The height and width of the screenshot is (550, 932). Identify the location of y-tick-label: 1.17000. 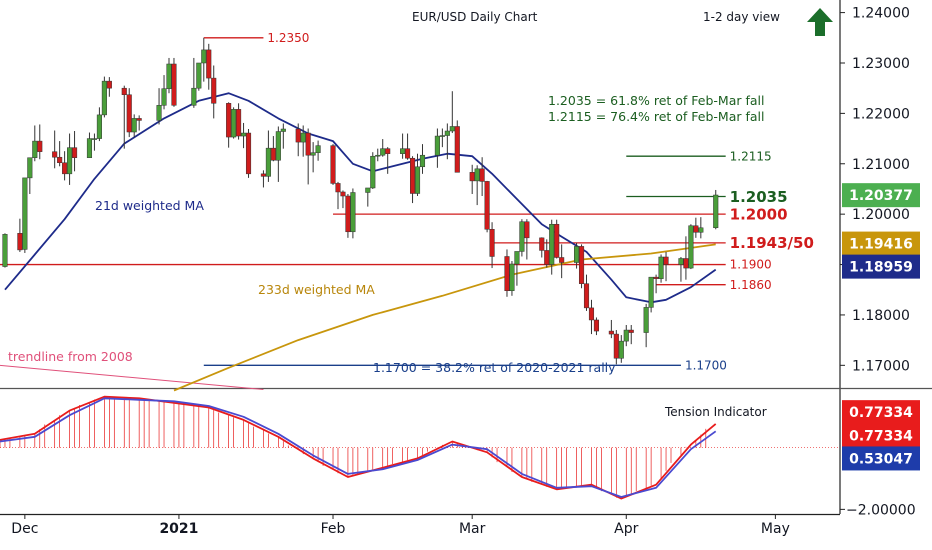
(881, 366).